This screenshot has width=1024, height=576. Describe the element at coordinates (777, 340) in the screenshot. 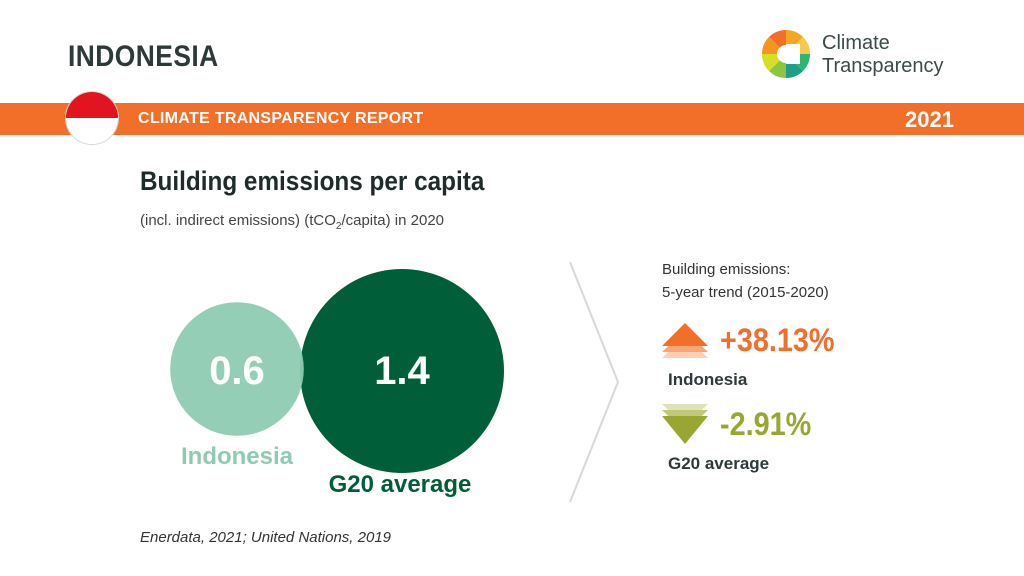

I see `trend-value-indonesia: +38.13%` at that location.